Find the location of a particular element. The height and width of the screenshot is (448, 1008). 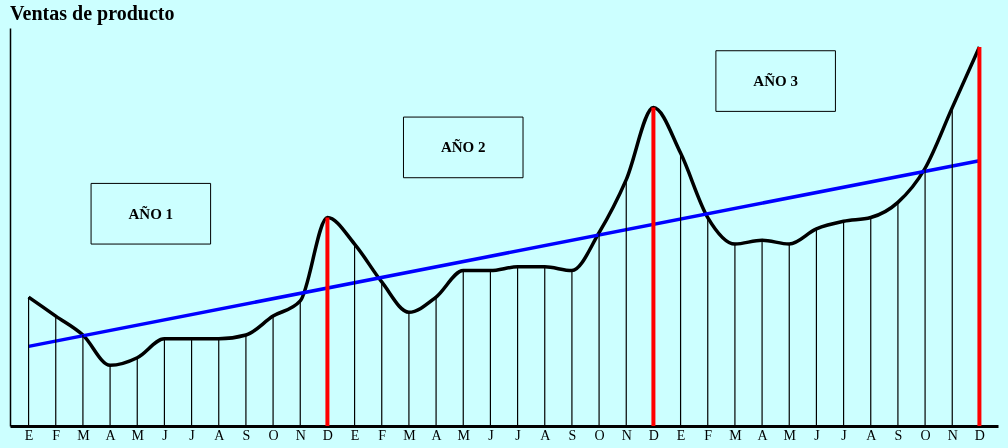

chart-title: Ventas de producto is located at coordinates (92, 13).